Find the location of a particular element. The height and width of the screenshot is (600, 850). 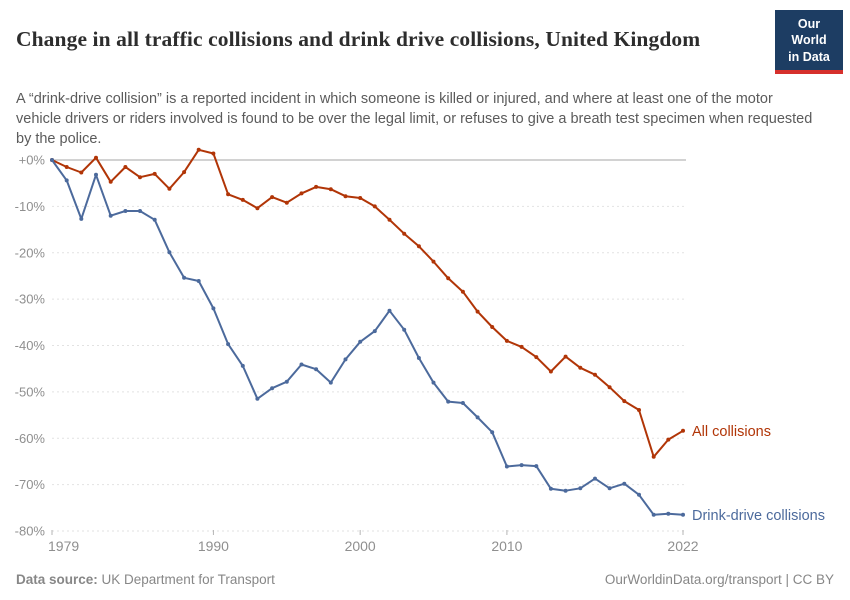

y-axis-tick-label: -40% is located at coordinates (30, 345).